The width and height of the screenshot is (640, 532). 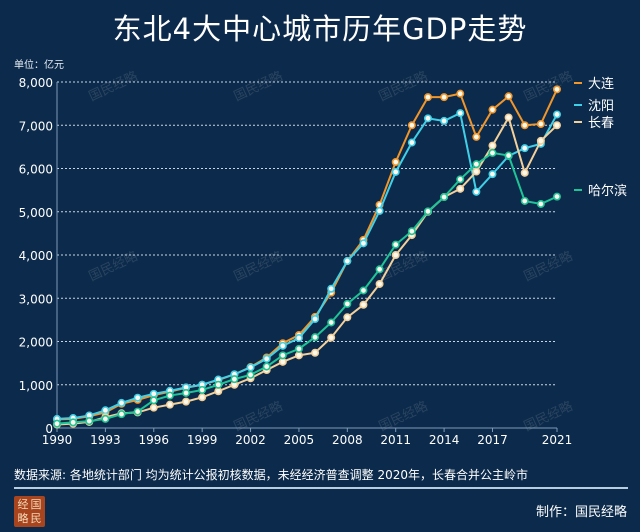 I want to click on y-axis-unit-label: 单位：亿元, so click(x=39, y=65).